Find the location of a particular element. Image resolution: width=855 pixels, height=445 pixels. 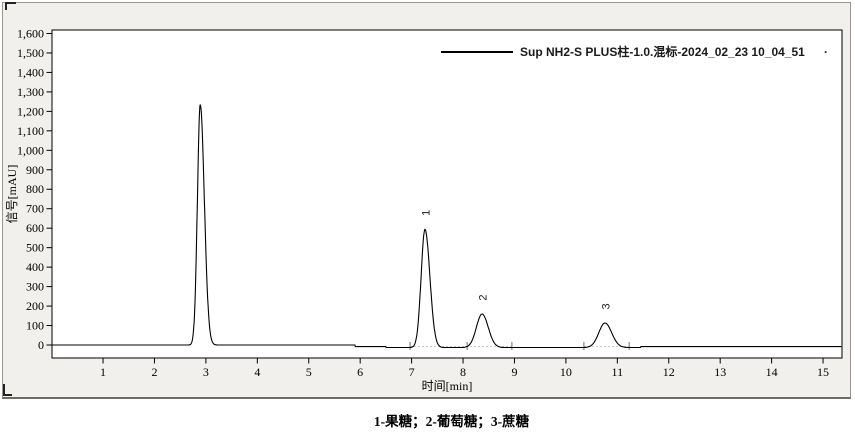

x-axis-label: 时间[min] is located at coordinates (447, 386).